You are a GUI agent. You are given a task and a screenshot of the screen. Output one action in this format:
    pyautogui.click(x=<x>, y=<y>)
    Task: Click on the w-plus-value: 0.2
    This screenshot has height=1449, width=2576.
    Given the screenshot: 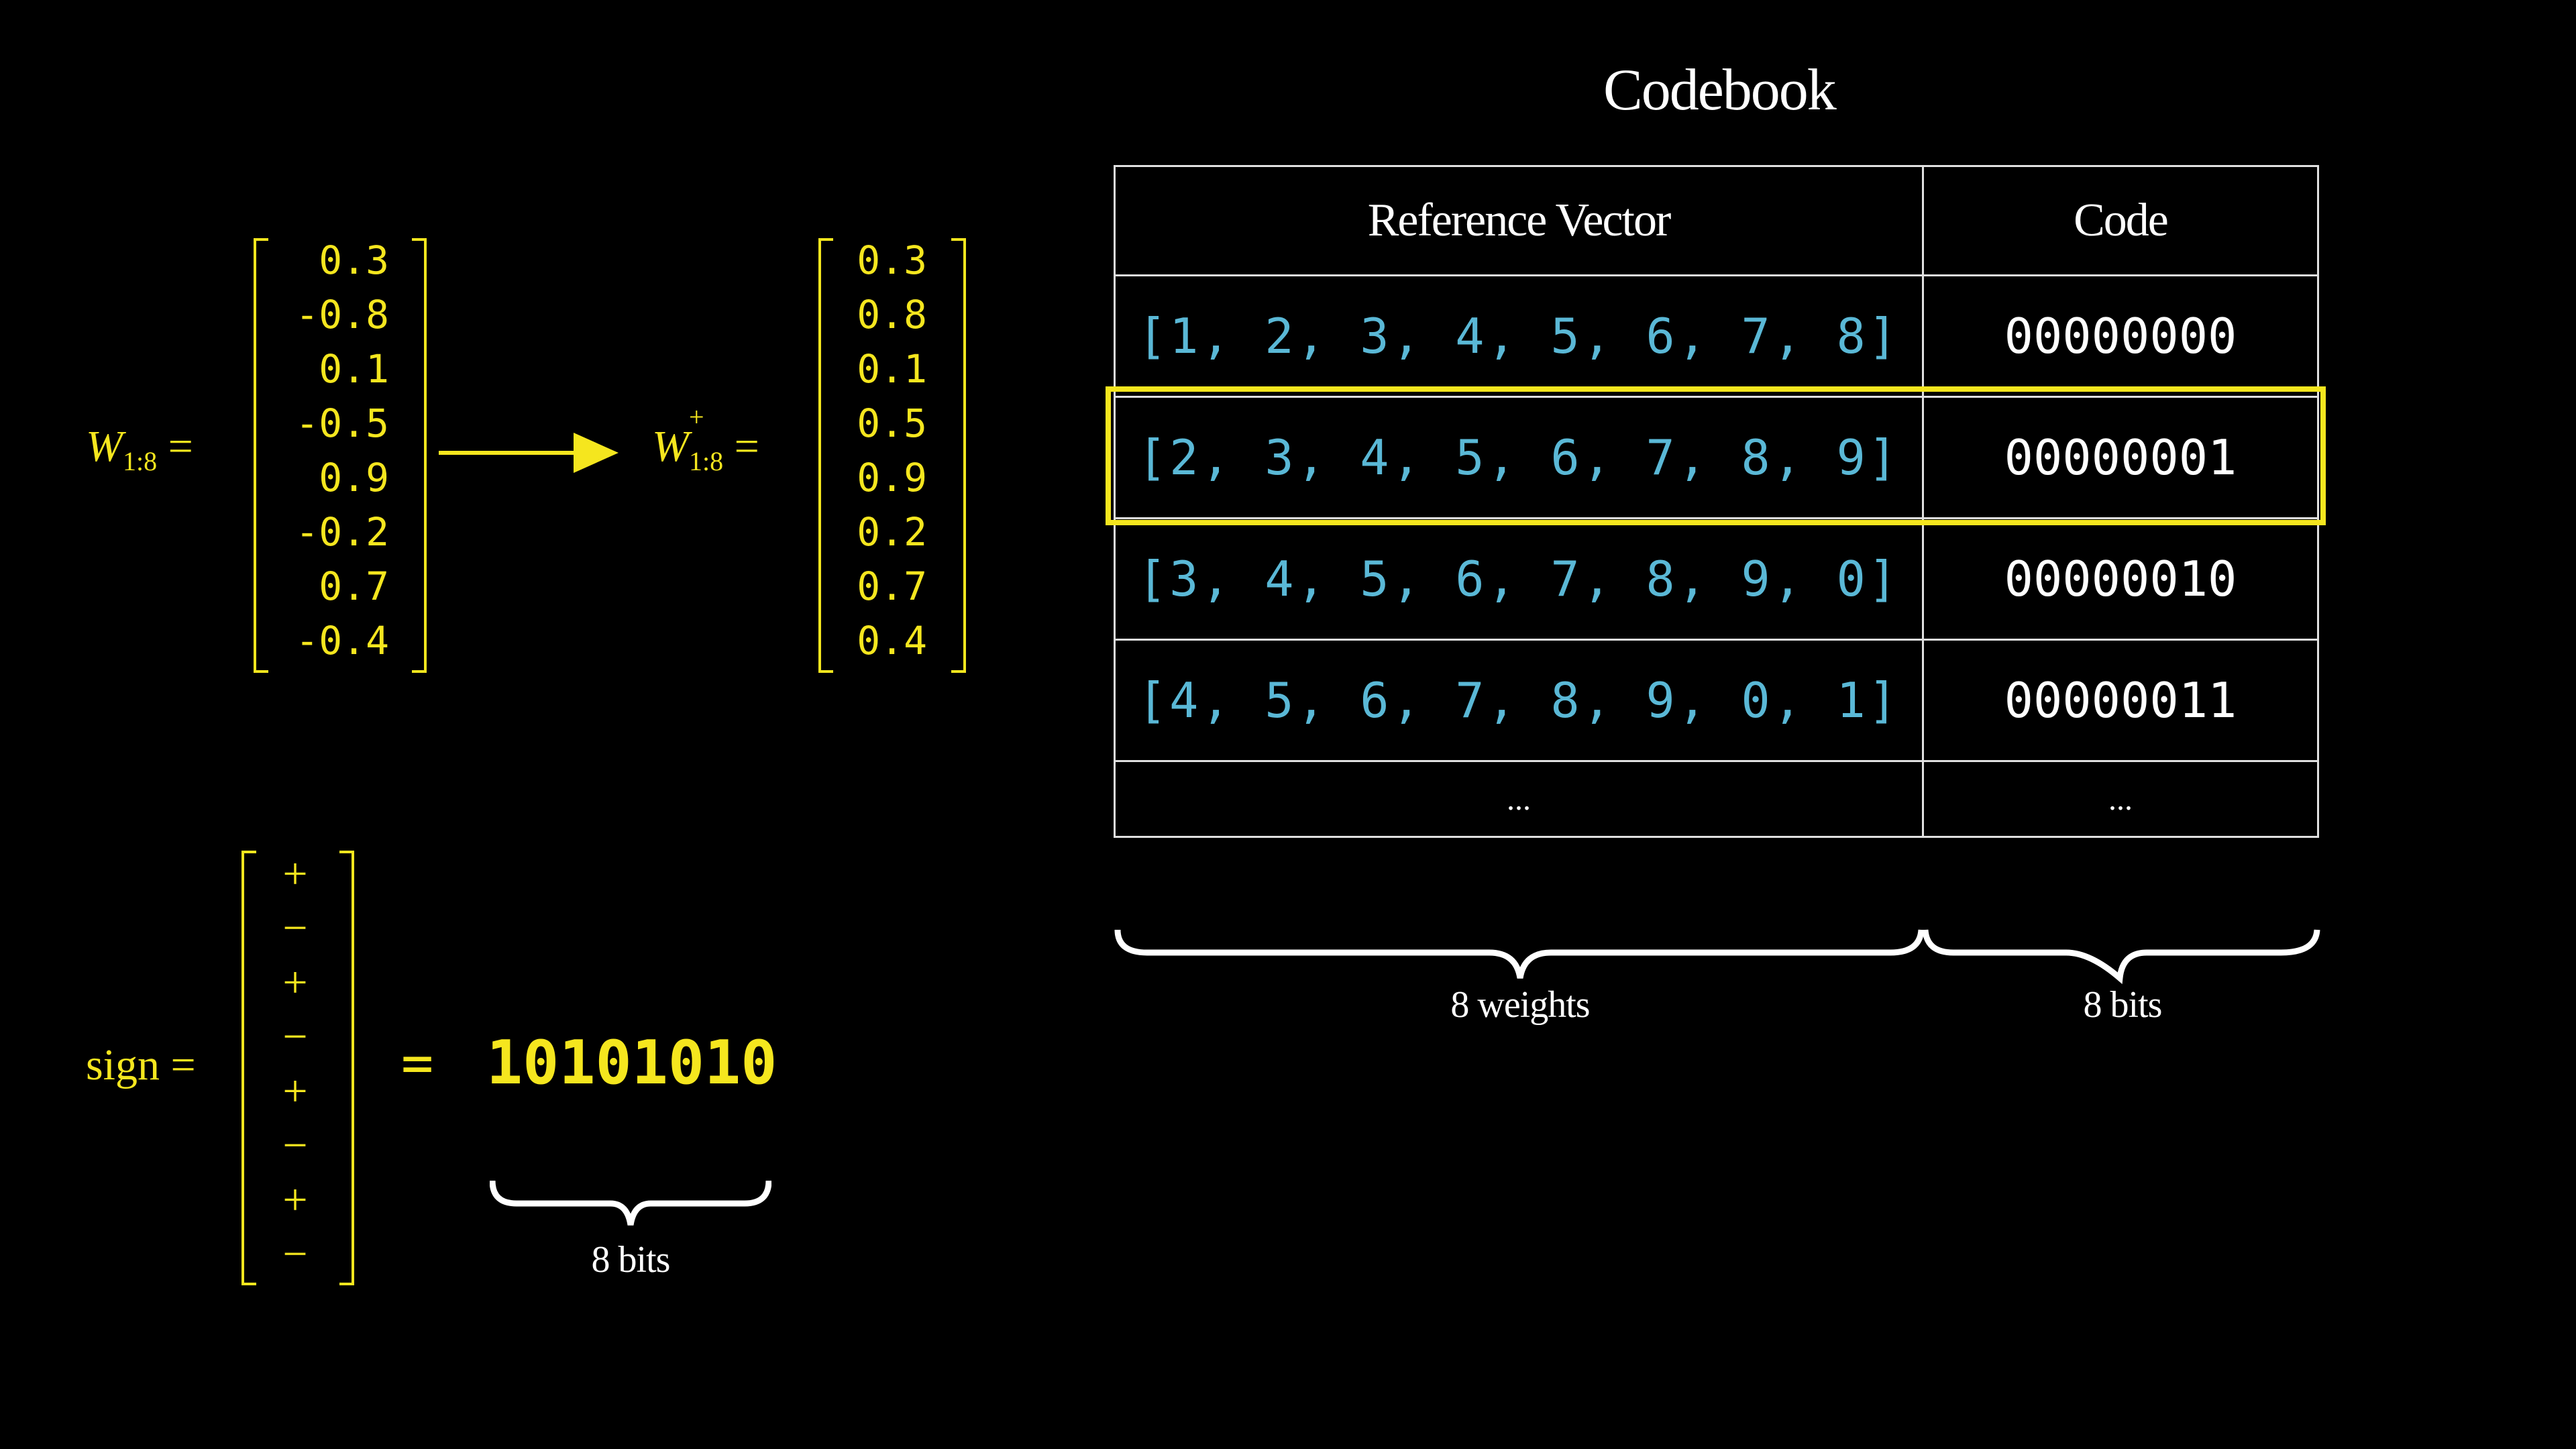 What is the action you would take?
    pyautogui.click(x=892, y=532)
    